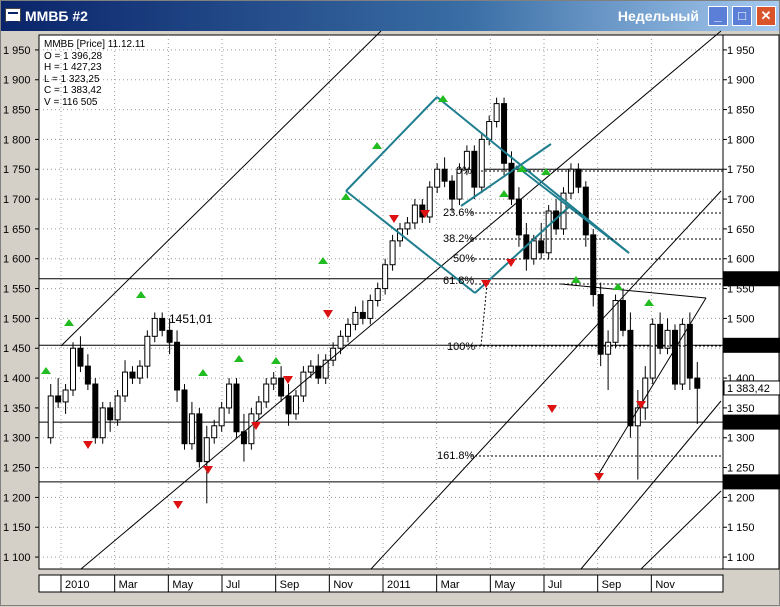 The height and width of the screenshot is (607, 780). I want to click on price-tag-label: 1566,475, so click(750, 280).